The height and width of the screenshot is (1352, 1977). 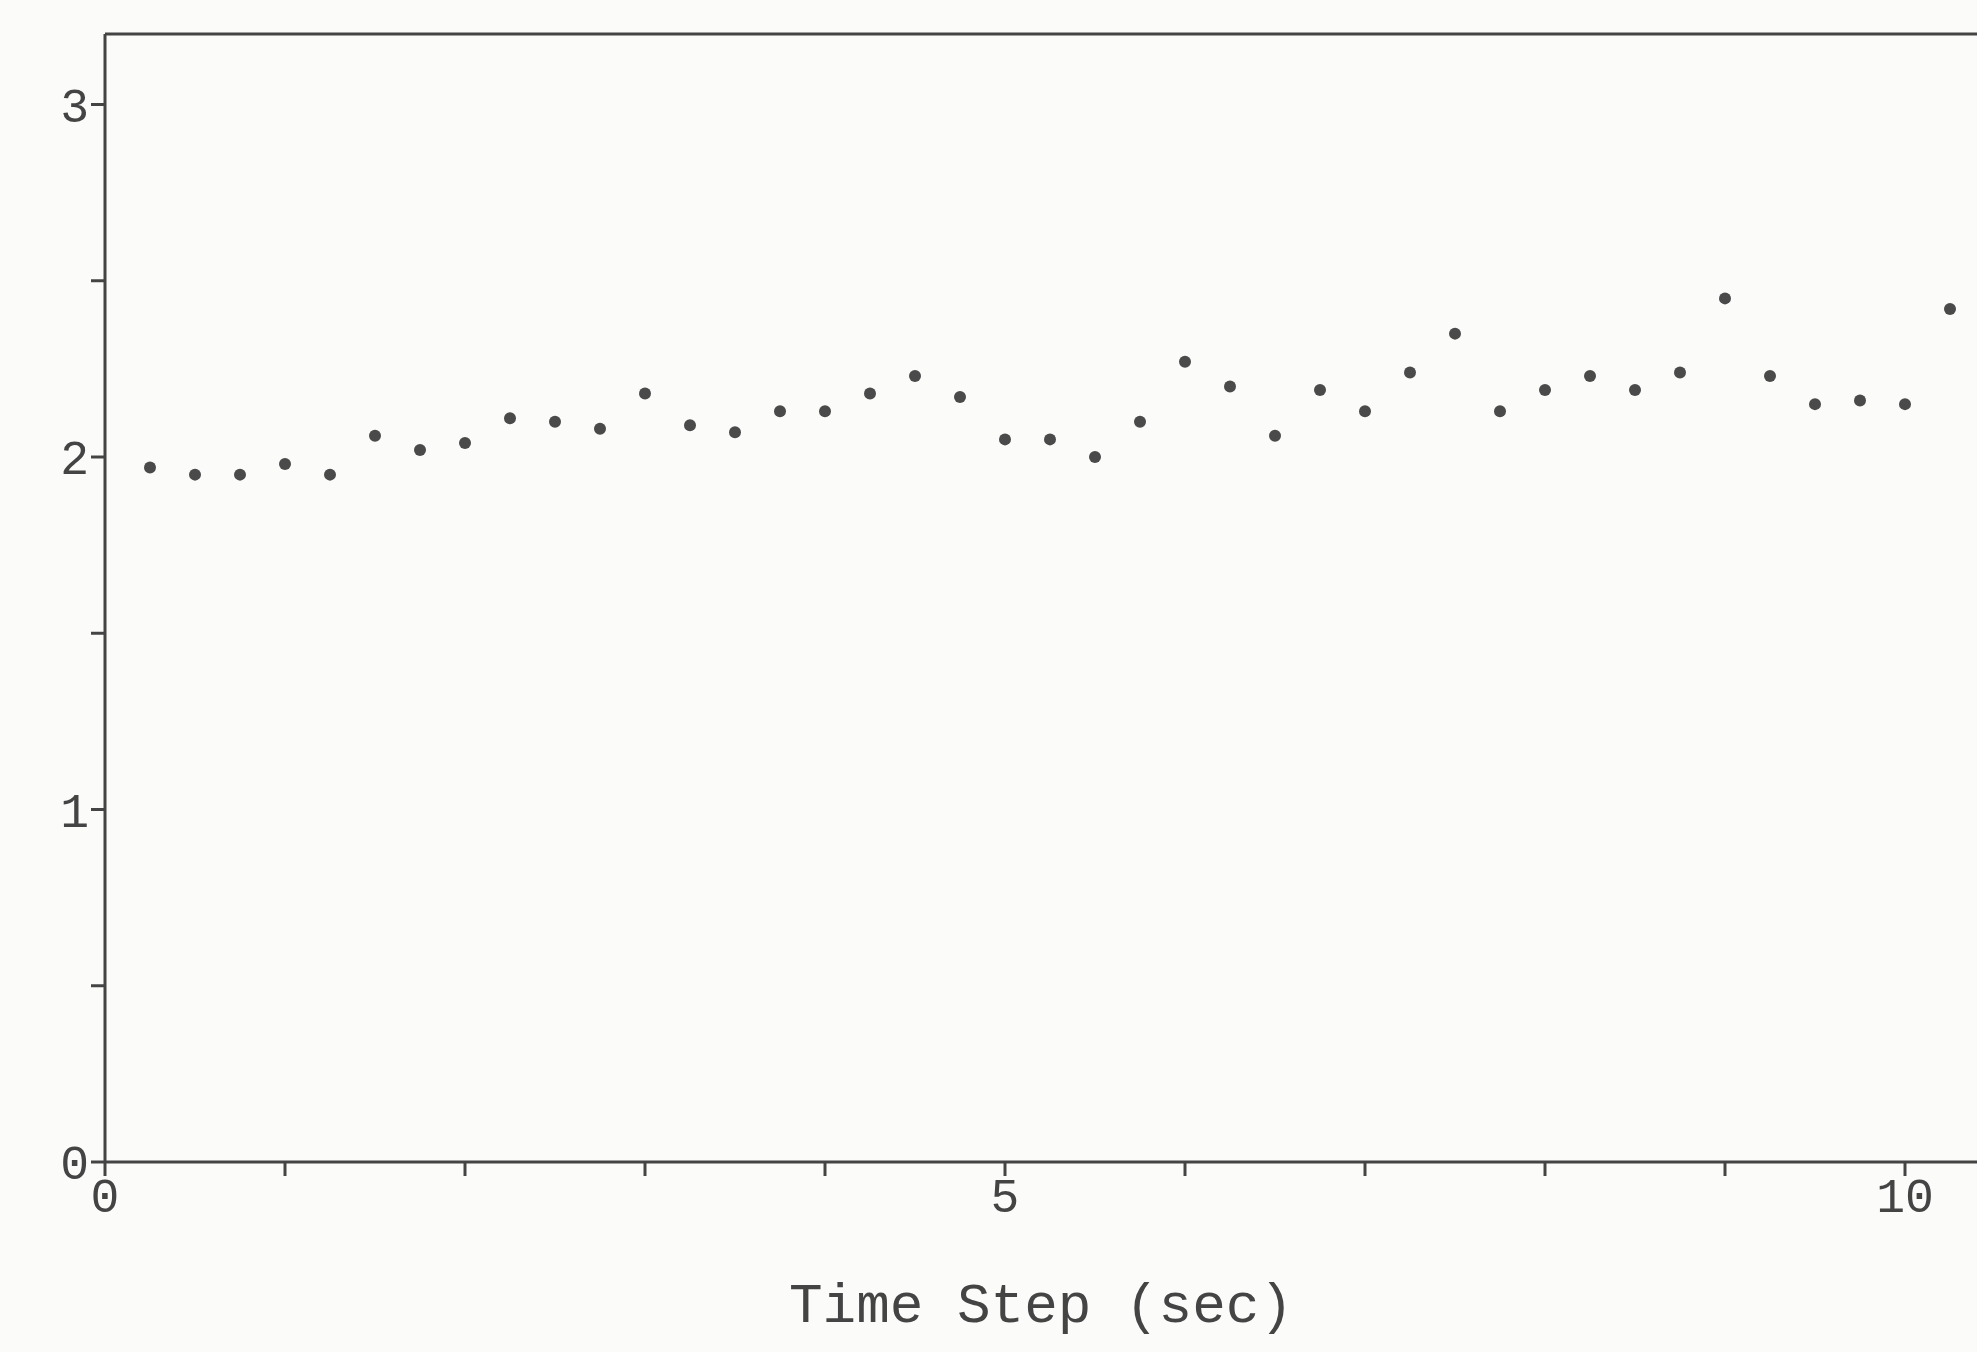 I want to click on y-tick-label: 3, so click(x=74, y=108).